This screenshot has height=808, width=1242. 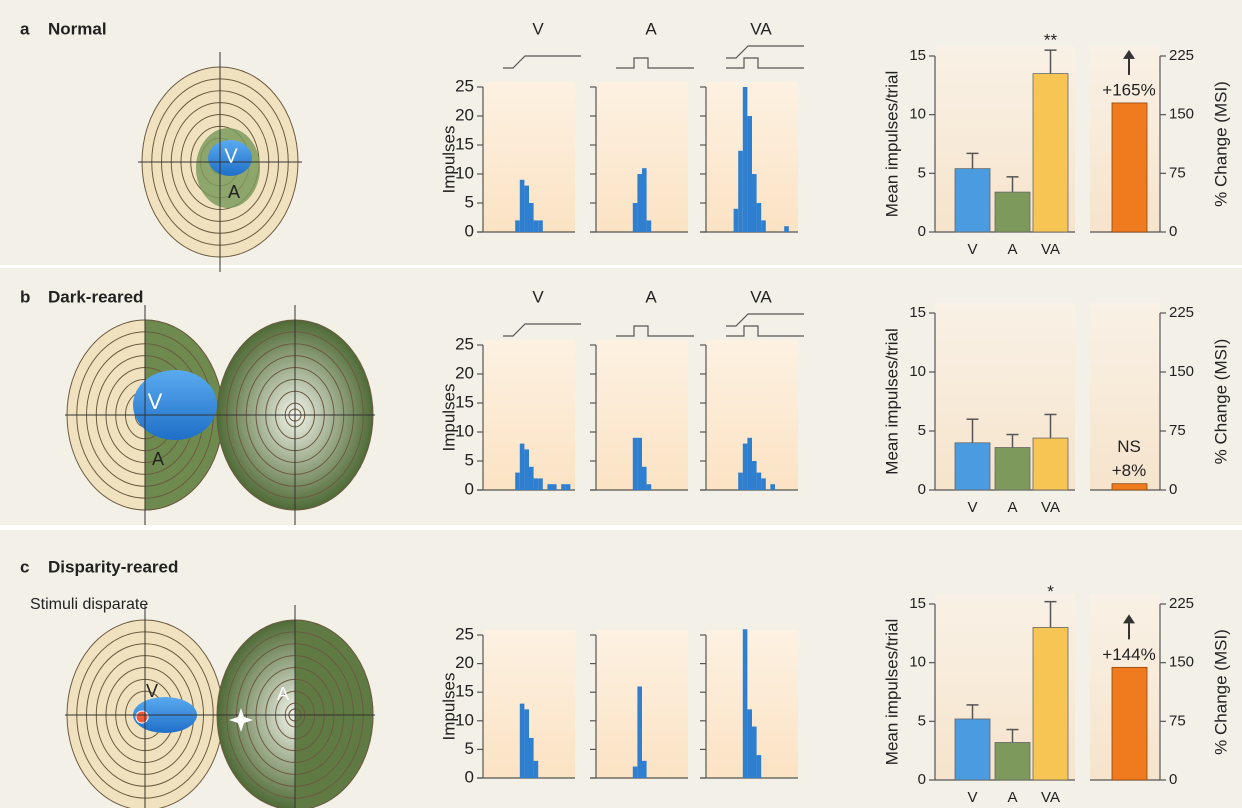 I want to click on y2-tick-label: 150, so click(x=1181, y=371).